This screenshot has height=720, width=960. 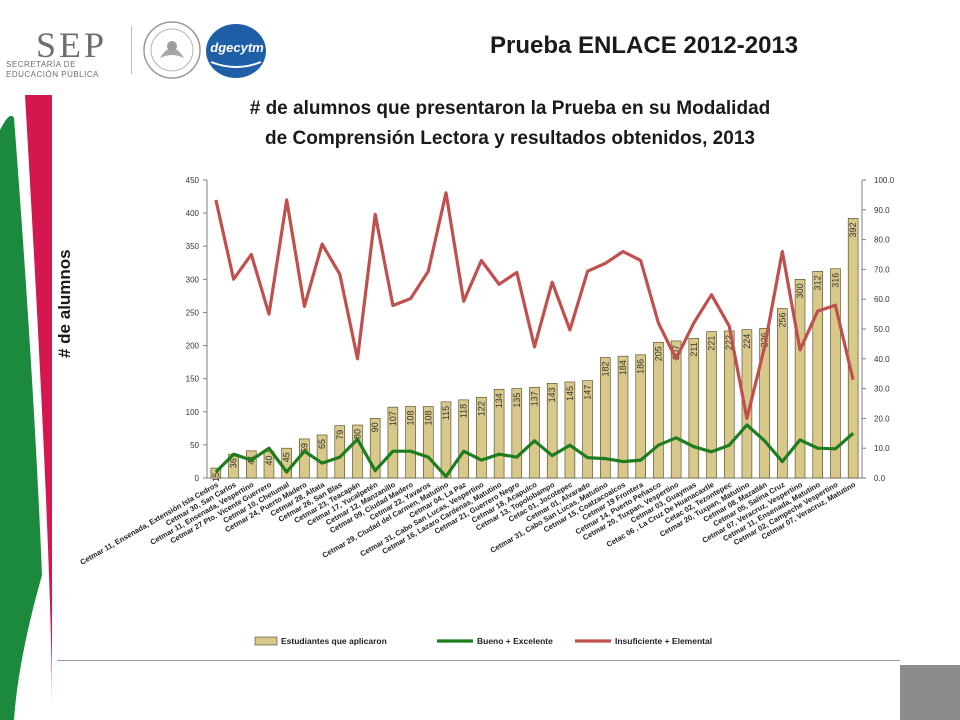 I want to click on bar-data-label: 15, so click(x=216, y=477).